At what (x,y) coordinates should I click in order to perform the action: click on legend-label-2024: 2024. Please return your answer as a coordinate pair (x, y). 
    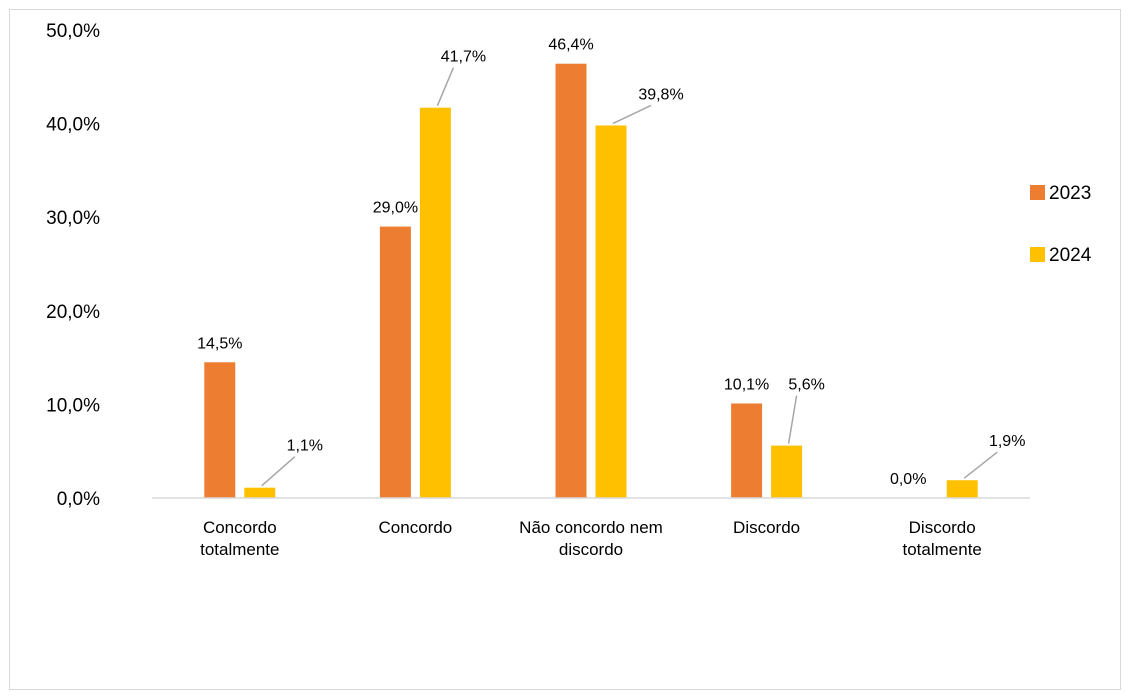
    Looking at the image, I should click on (1070, 255).